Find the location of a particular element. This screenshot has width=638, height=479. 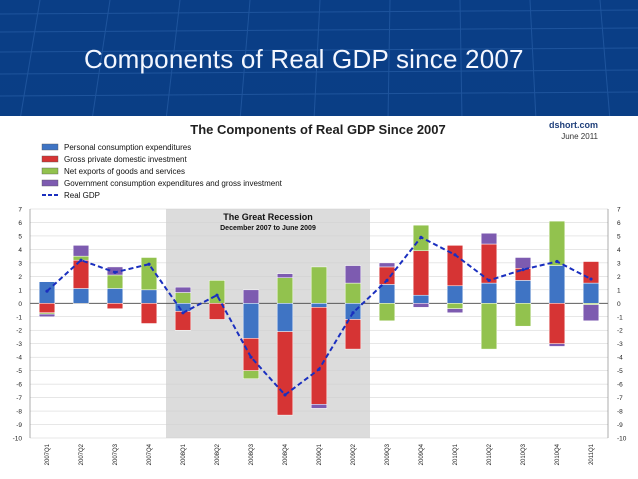

real-gdp-point-2009-Q2 is located at coordinates (353, 313).